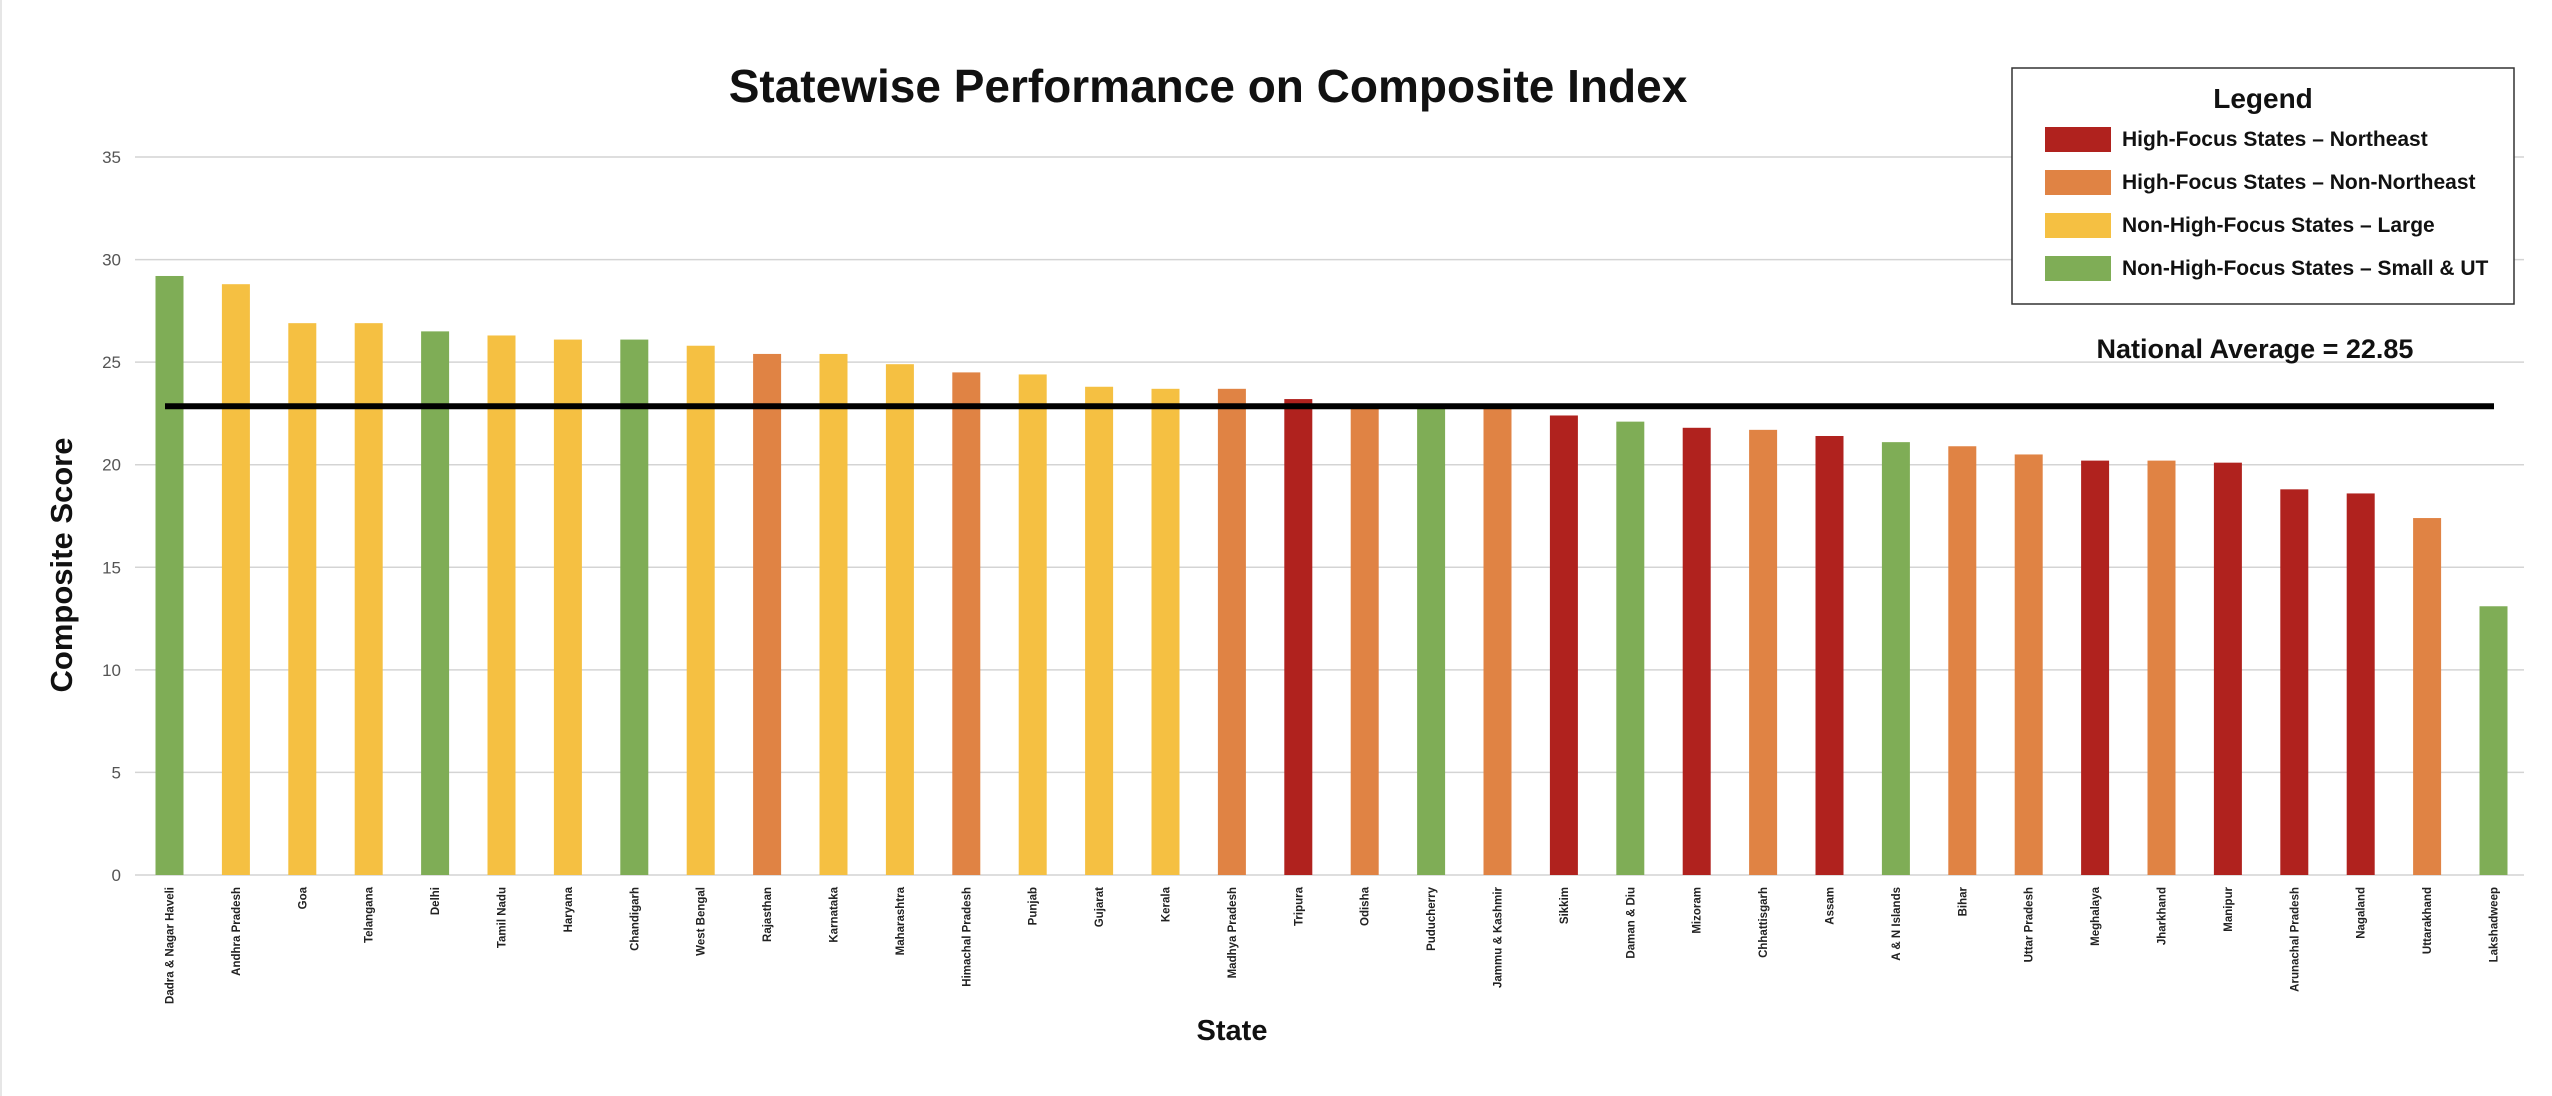 This screenshot has width=2552, height=1096. Describe the element at coordinates (1233, 932) in the screenshot. I see `x-tick-label: Madhya Pradesh` at that location.